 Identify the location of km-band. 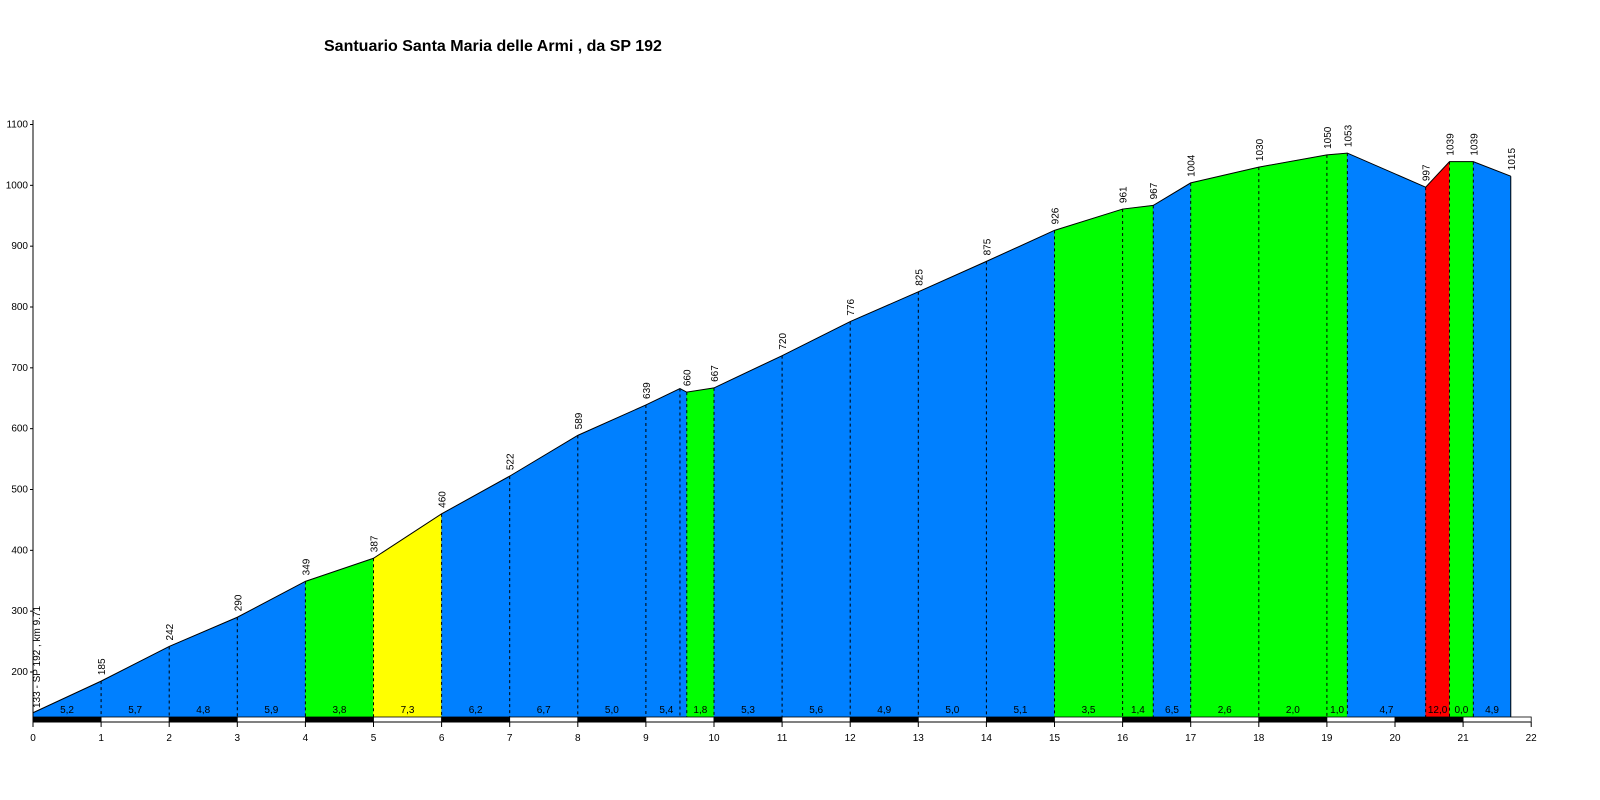
(782, 719).